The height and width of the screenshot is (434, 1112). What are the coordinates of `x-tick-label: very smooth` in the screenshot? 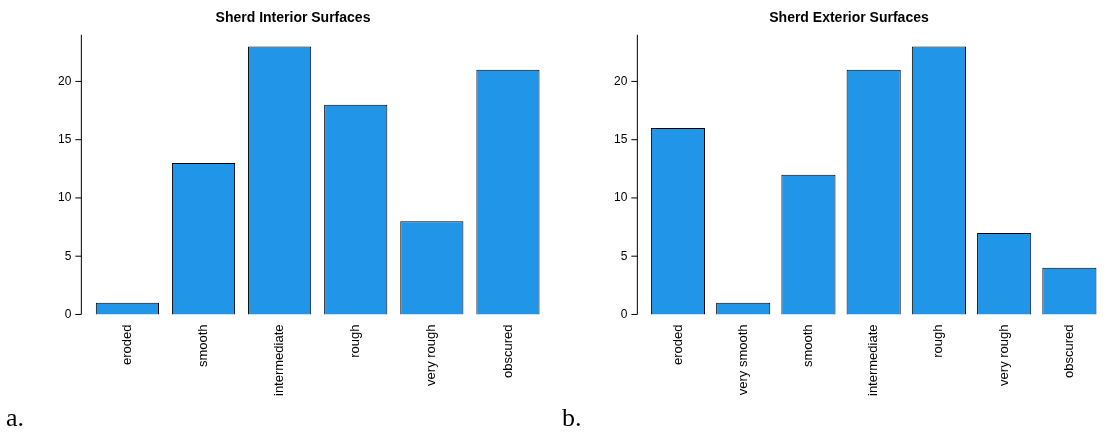 It's located at (742, 360).